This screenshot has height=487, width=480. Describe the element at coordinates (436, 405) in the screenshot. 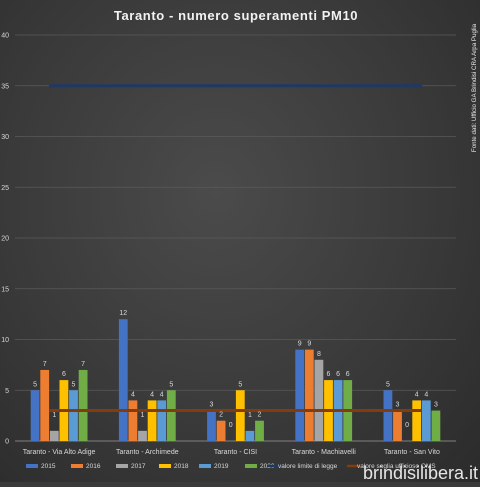

I see `data-label-2020-4: 3` at that location.